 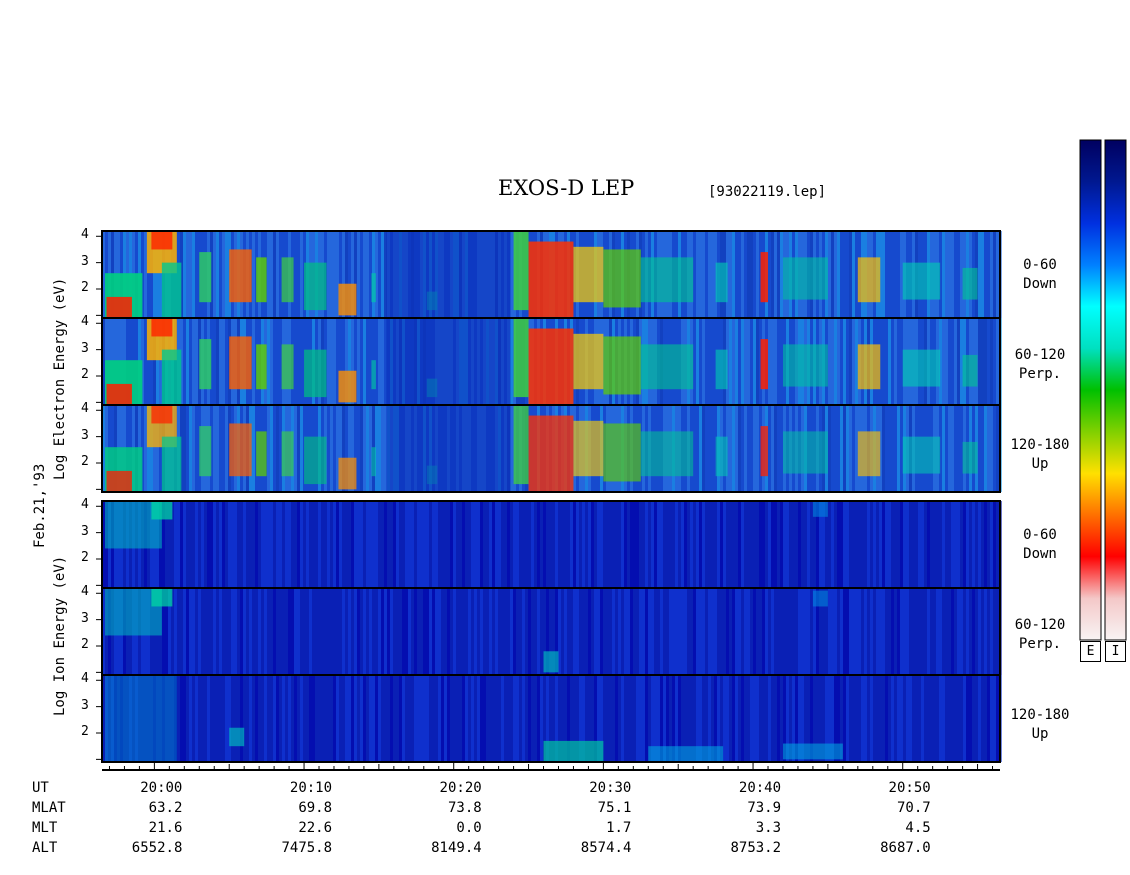 What do you see at coordinates (85, 531) in the screenshot?
I see `y-tick-label: 3` at bounding box center [85, 531].